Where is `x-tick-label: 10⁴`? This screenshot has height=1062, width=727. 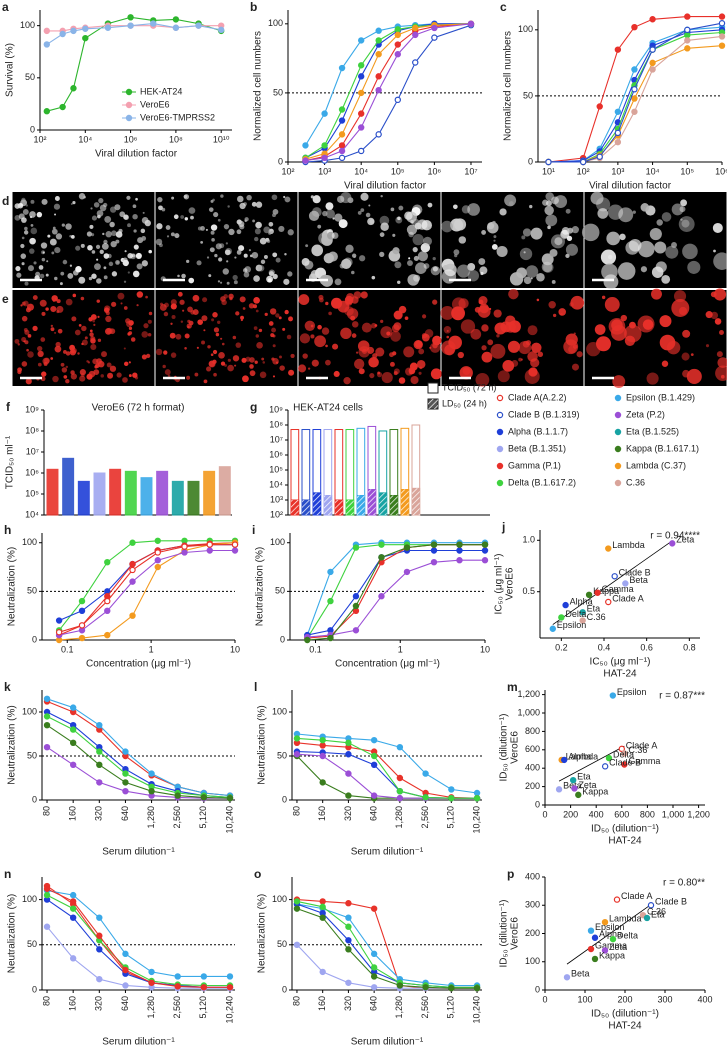
x-tick-label: 10⁴ is located at coordinates (653, 171).